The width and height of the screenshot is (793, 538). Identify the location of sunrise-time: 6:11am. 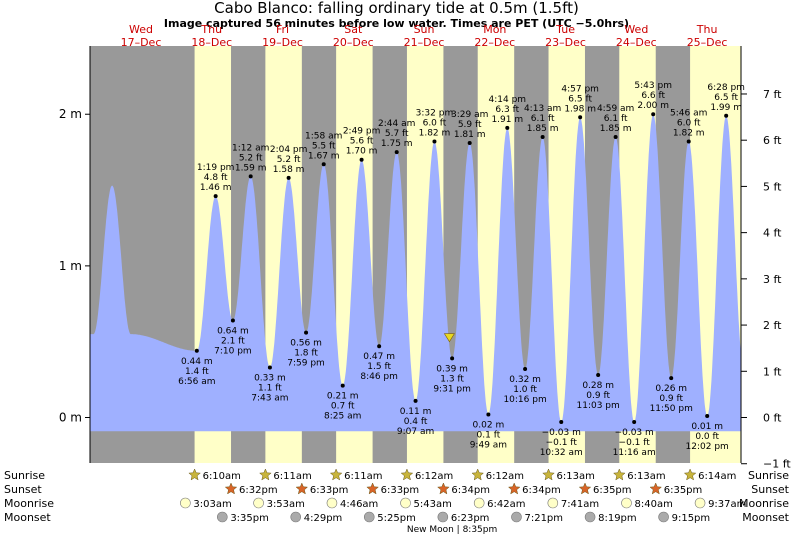
(363, 476).